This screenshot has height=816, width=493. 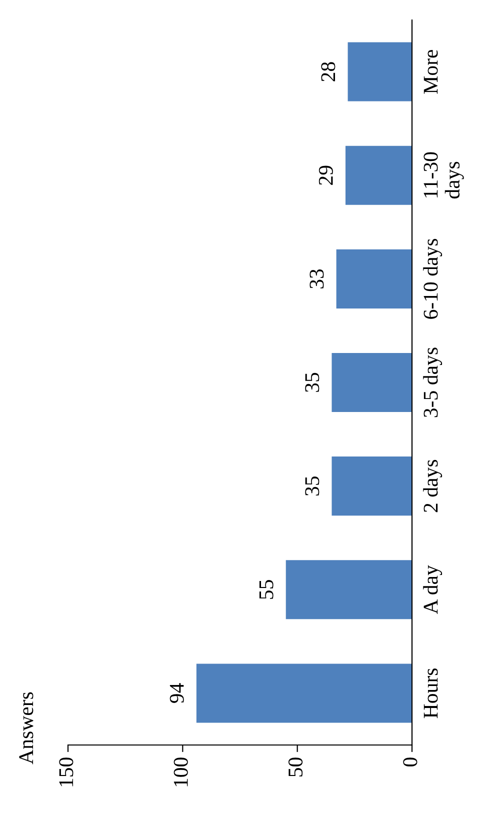 What do you see at coordinates (431, 693) in the screenshot?
I see `y-tick-label: Hours` at bounding box center [431, 693].